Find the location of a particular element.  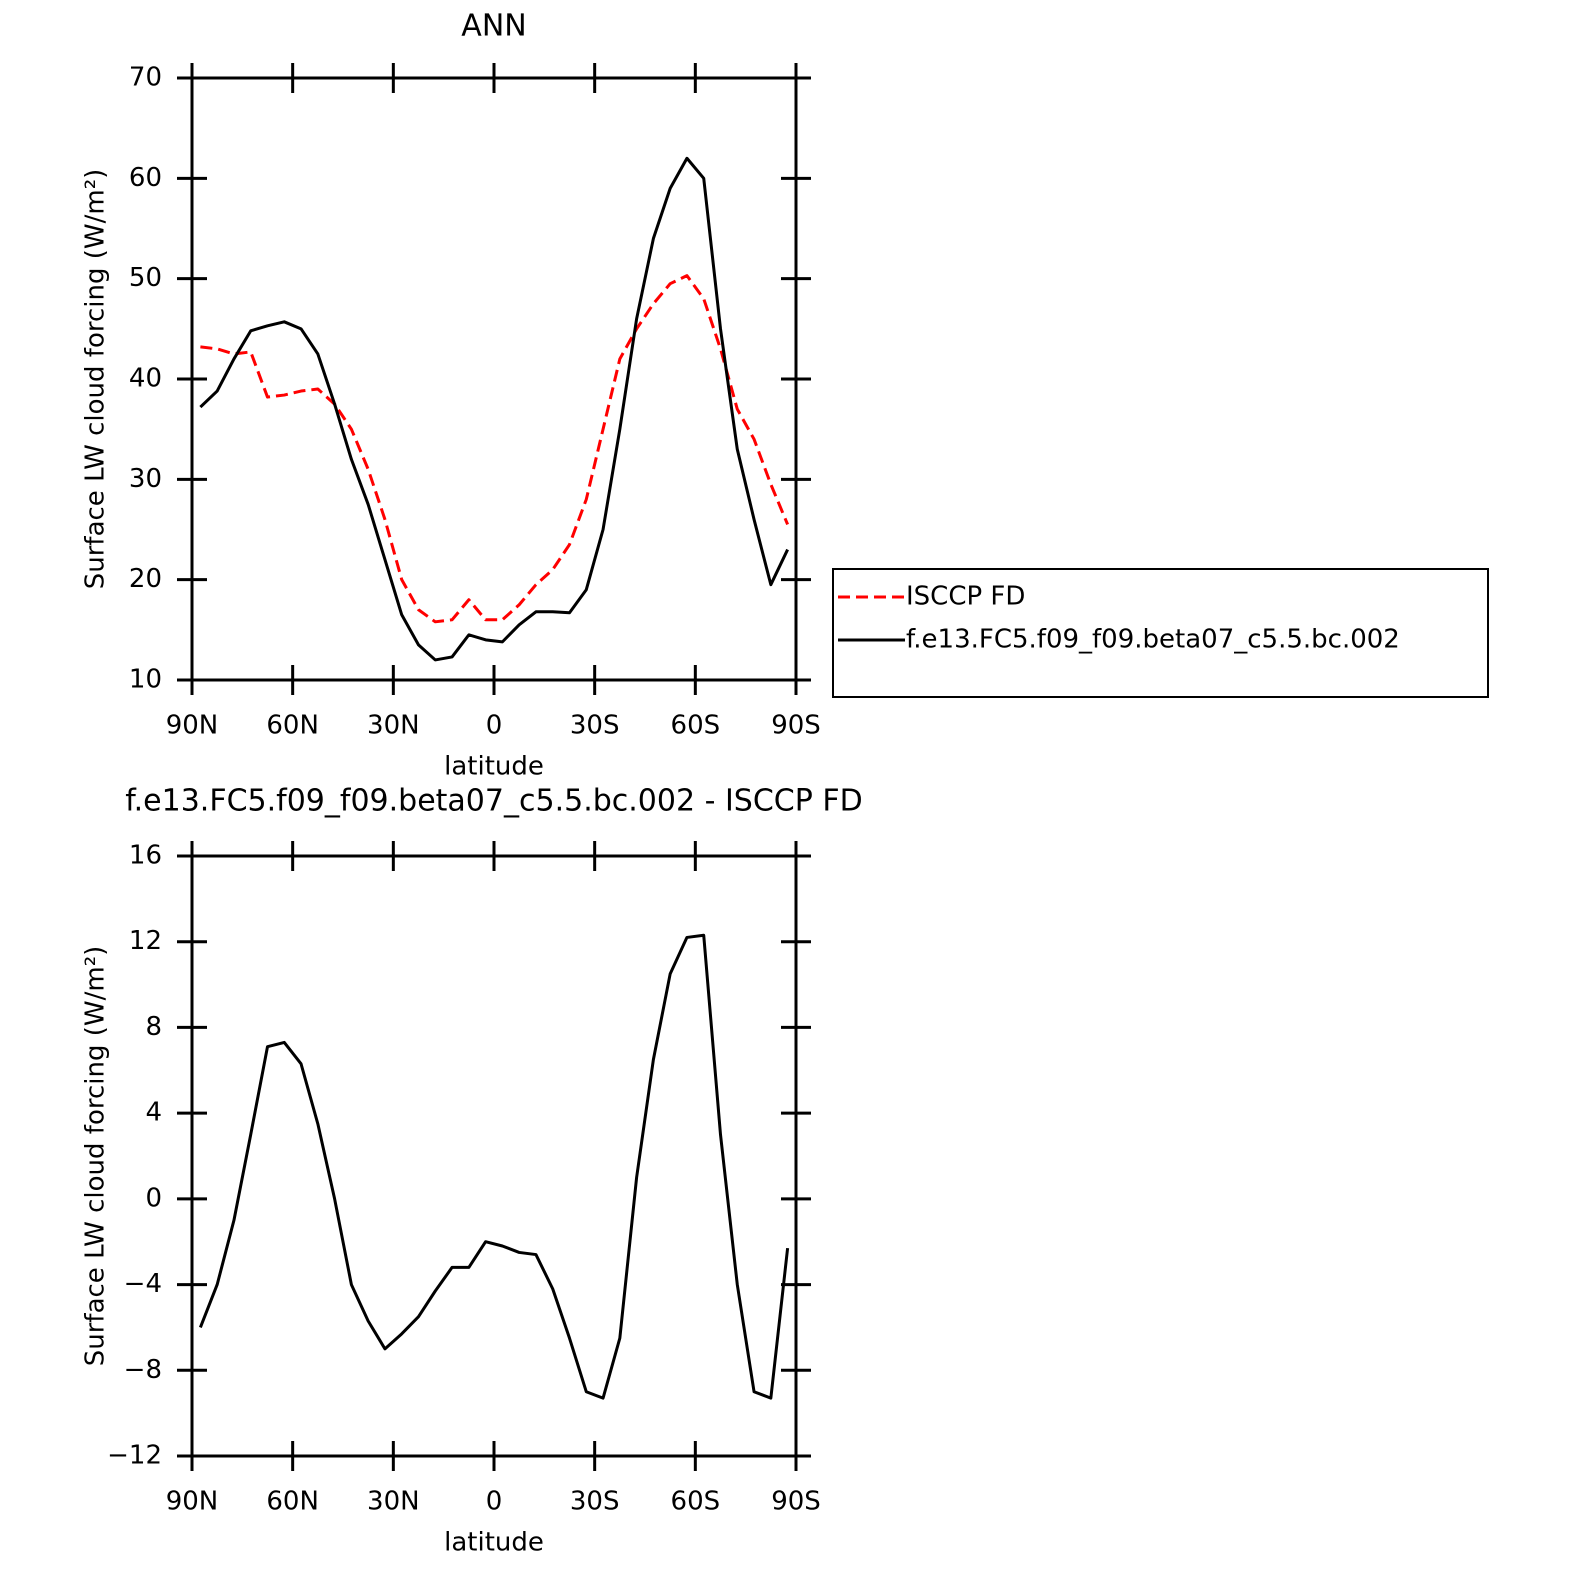

legend-label: ISCCP FD is located at coordinates (965, 597).